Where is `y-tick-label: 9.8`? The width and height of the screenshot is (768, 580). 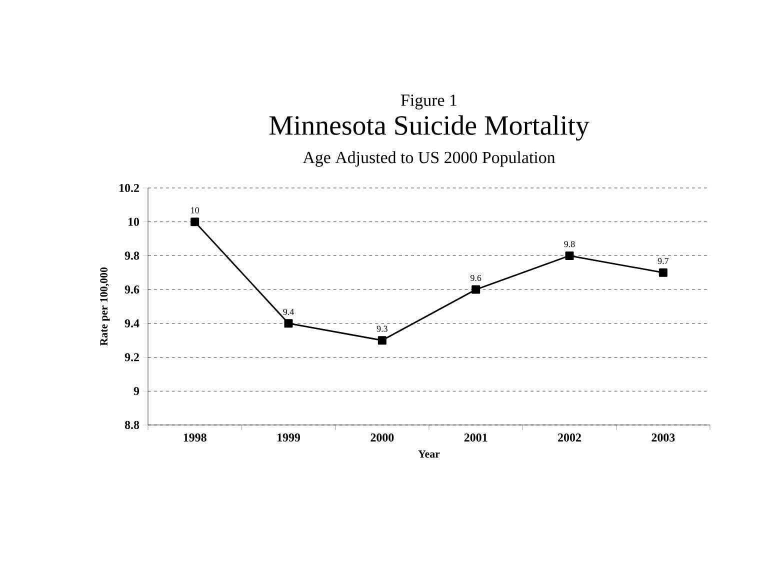
y-tick-label: 9.8 is located at coordinates (132, 256).